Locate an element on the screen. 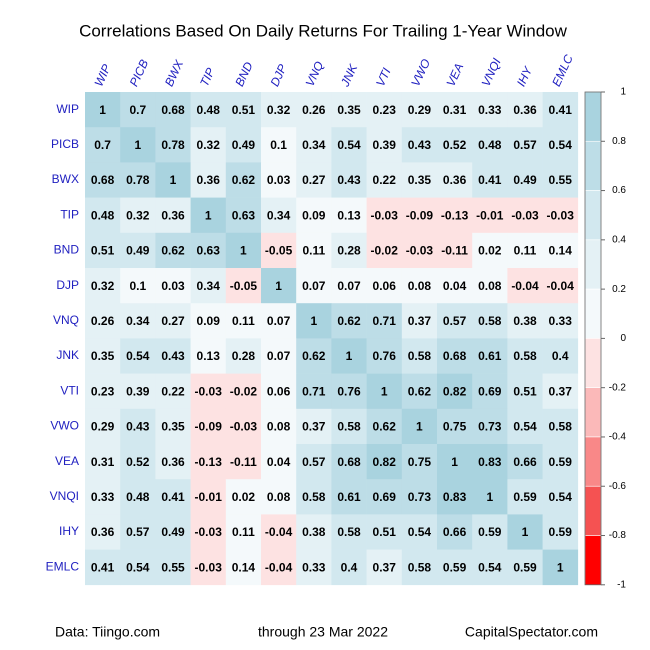 This screenshot has width=650, height=650. cell-label: 0.31 is located at coordinates (103, 462).